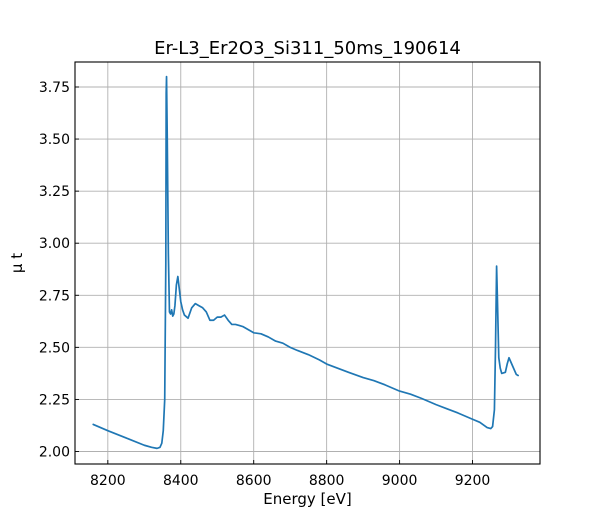  I want to click on y-axis-label: μ t, so click(17, 263).